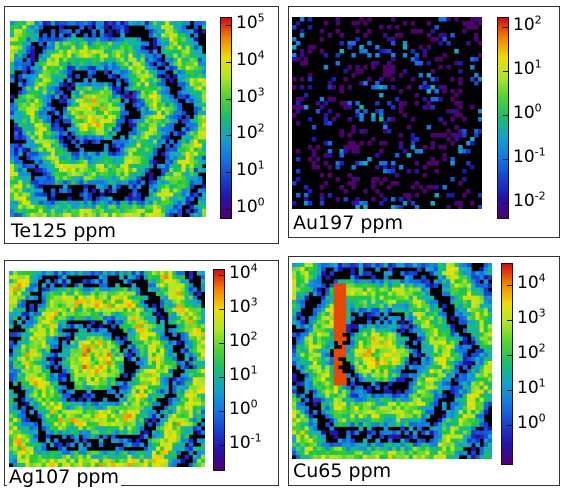 The height and width of the screenshot is (490, 564). What do you see at coordinates (250, 22) in the screenshot?
I see `colorbar-tick-label: 10⁵` at bounding box center [250, 22].